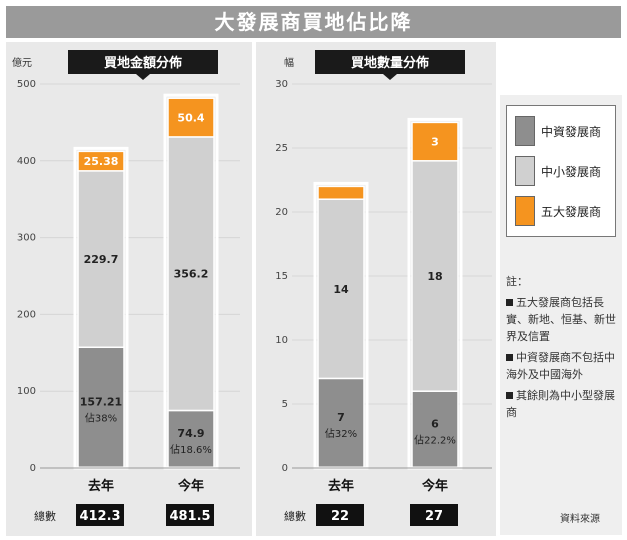  What do you see at coordinates (289, 62) in the screenshot?
I see `y-axis-unit: 幅` at bounding box center [289, 62].